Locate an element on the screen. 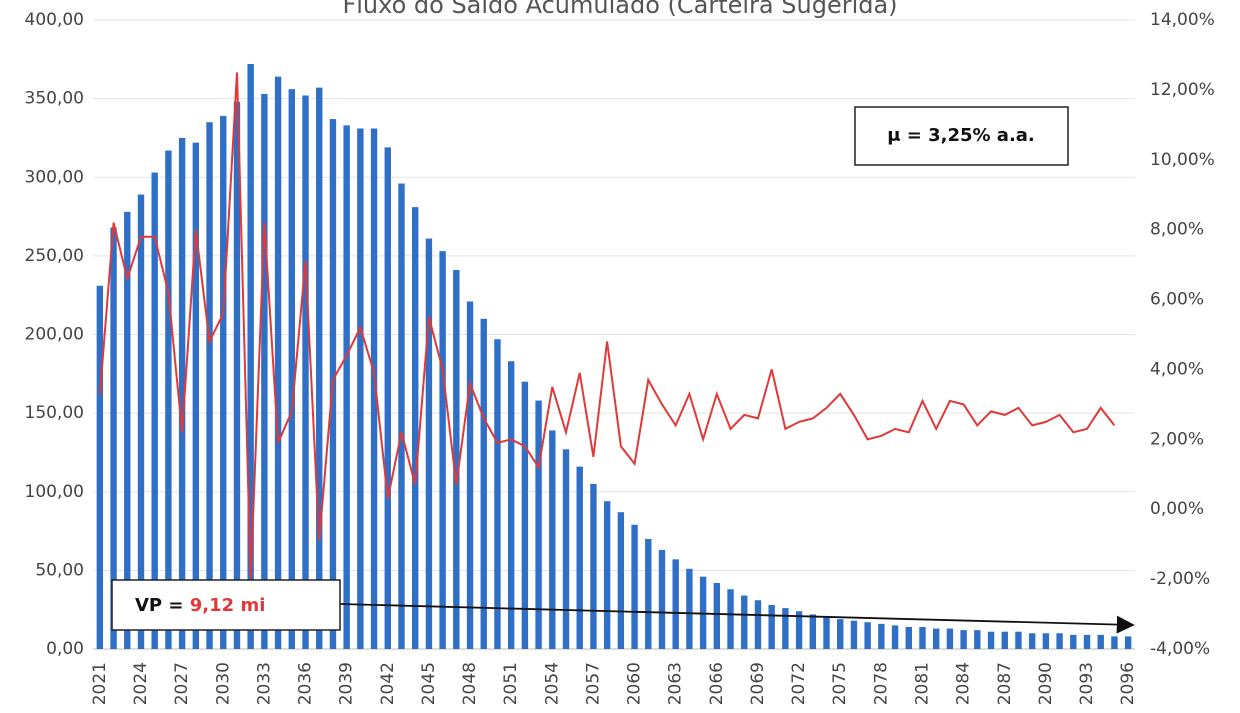 This screenshot has height=713, width=1240. annotation-box is located at coordinates (961, 136).